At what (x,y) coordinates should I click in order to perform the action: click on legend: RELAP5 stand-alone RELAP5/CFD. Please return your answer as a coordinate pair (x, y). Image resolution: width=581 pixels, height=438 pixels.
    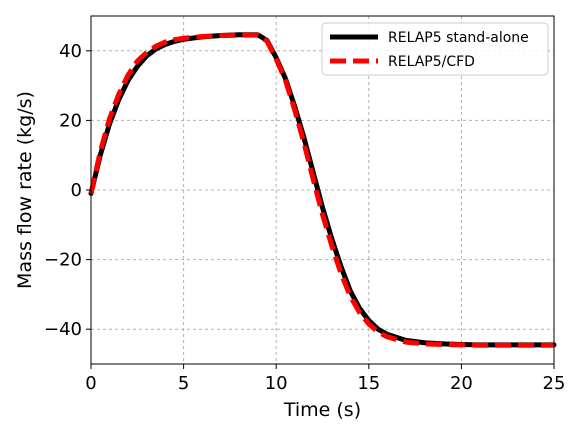
    Looking at the image, I should click on (435, 49).